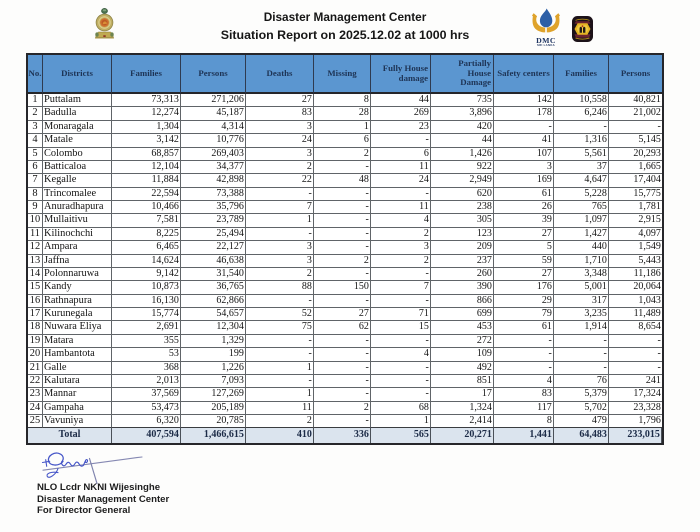  I want to click on svg-text: DMC, so click(546, 40).